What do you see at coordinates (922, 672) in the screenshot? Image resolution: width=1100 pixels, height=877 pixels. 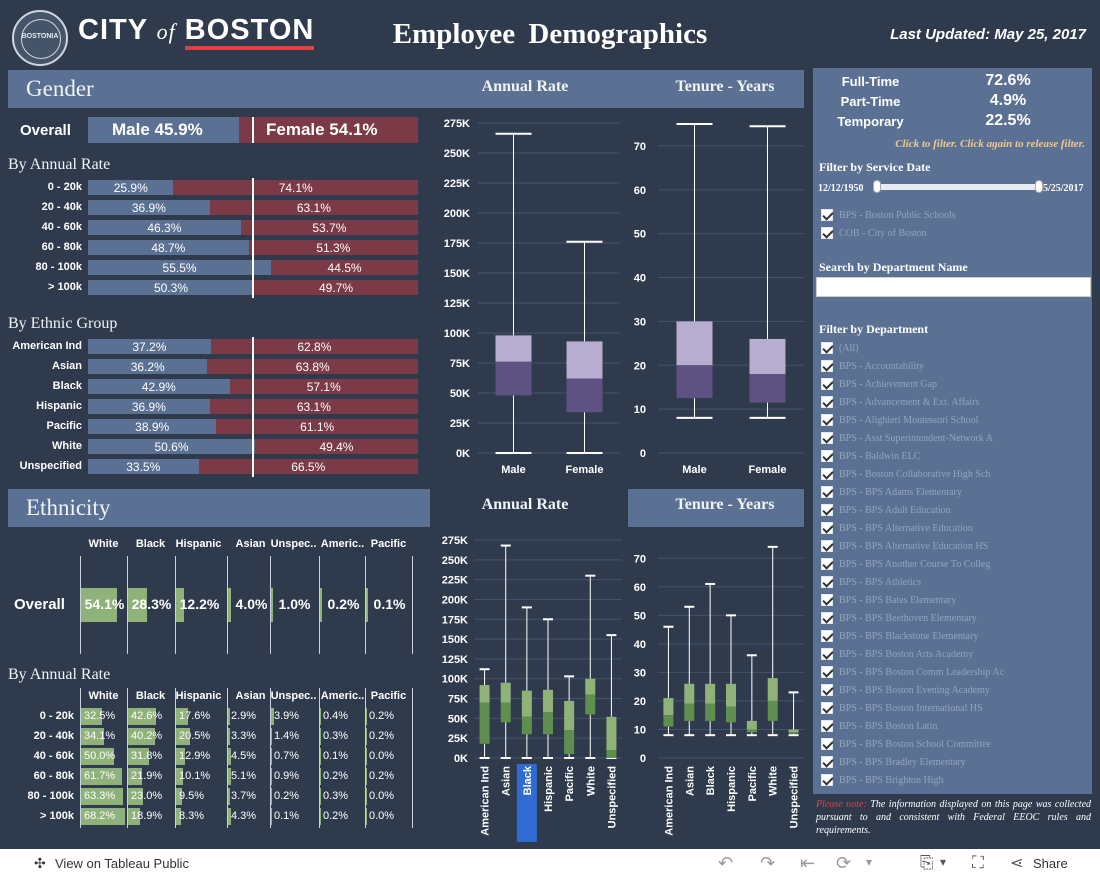 I see `department-checkbox-label: BPS - BPS Boston Comm Leadership Ac` at bounding box center [922, 672].